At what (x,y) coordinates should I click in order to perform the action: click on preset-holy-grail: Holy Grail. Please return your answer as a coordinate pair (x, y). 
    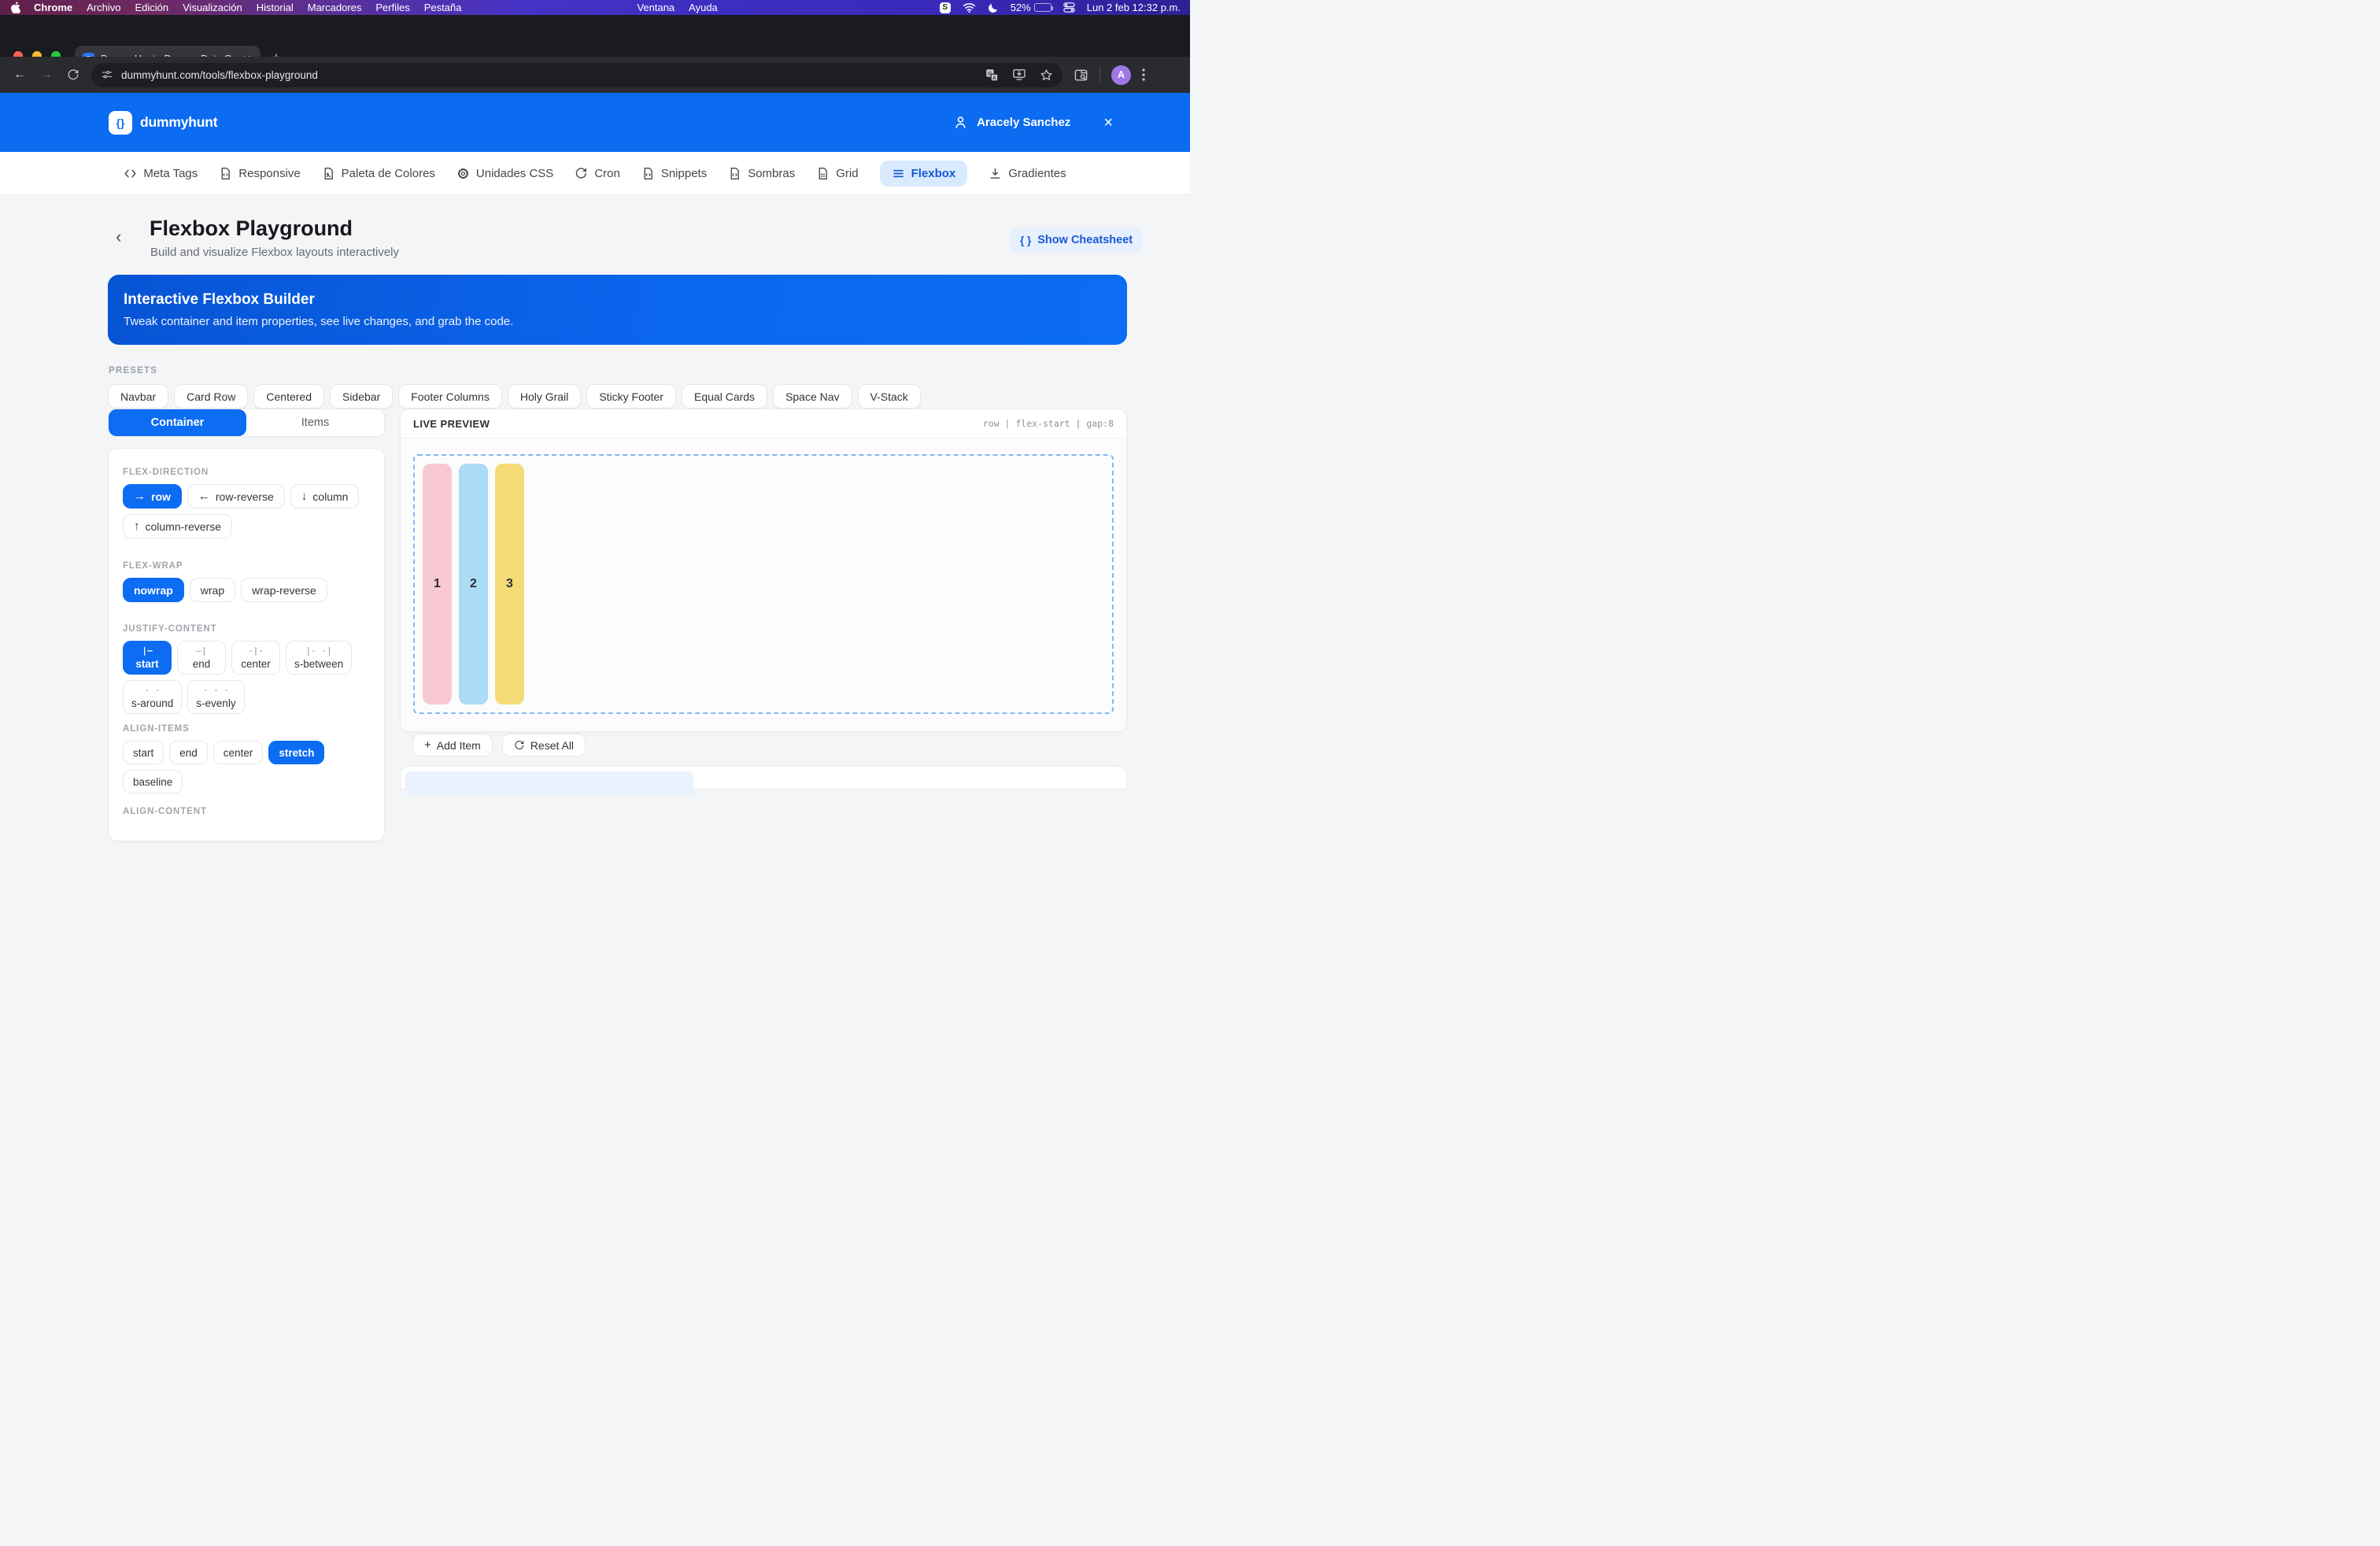
    Looking at the image, I should click on (544, 397).